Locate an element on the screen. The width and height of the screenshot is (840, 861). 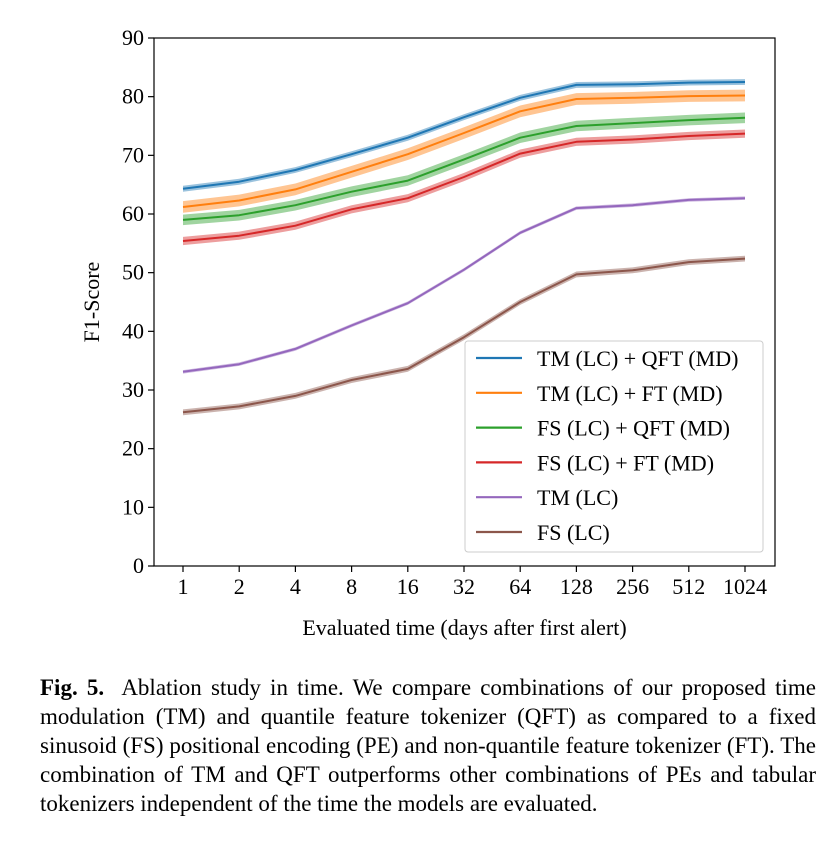
y-tick-label-4: 40 is located at coordinates (133, 330).